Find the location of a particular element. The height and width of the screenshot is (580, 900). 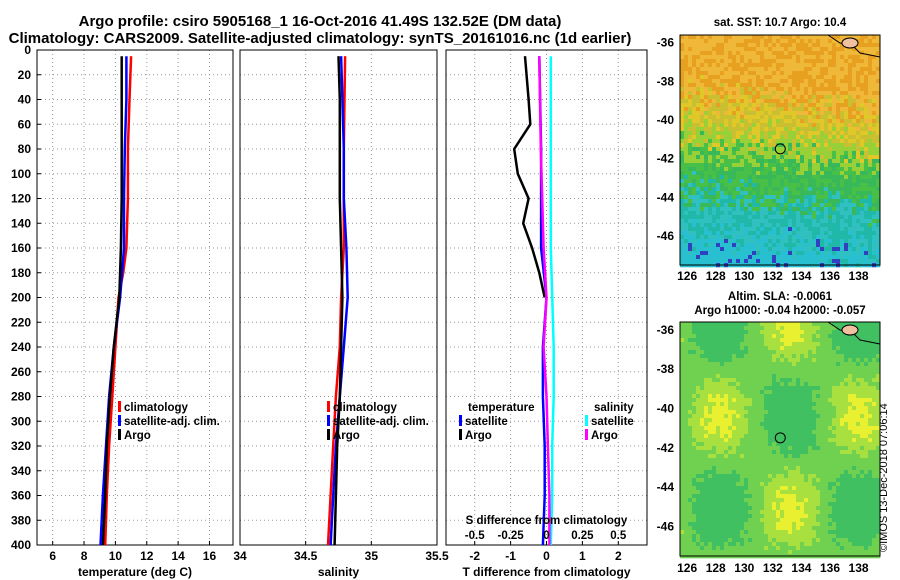

y-tick-label: 60 is located at coordinates (25, 124).